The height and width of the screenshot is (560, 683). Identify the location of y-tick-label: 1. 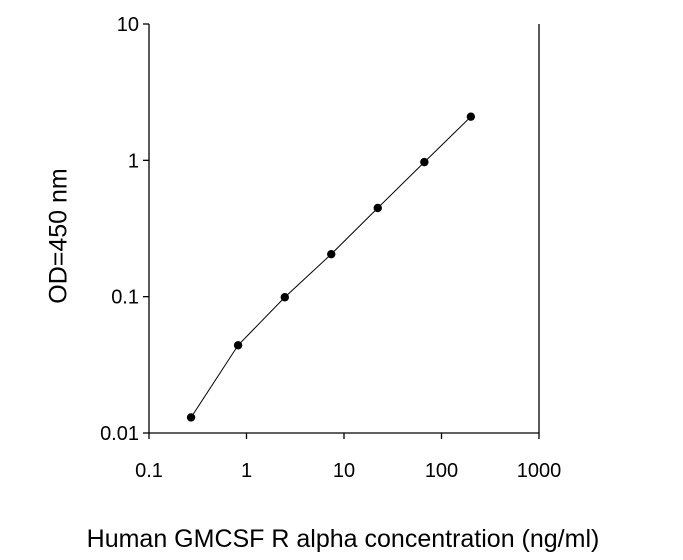
(133, 161).